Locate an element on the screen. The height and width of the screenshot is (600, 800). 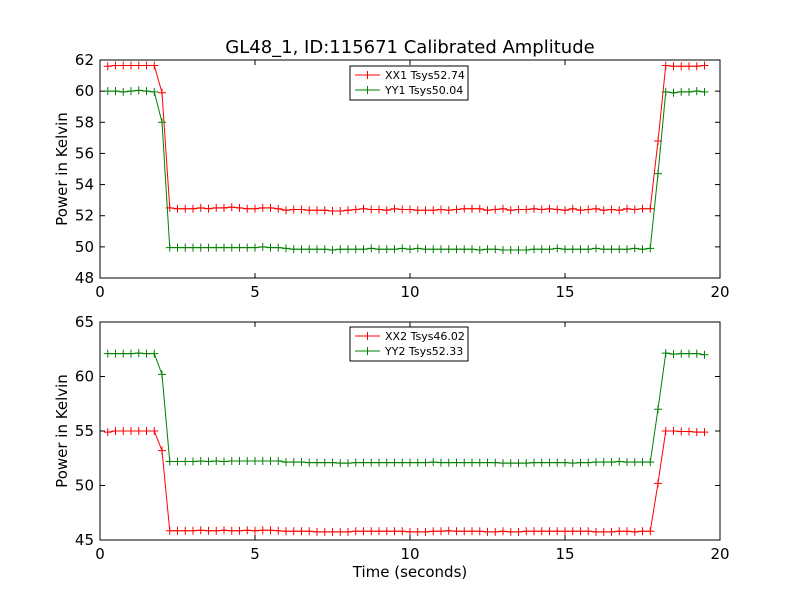
series-1-group is located at coordinates (406, 481).